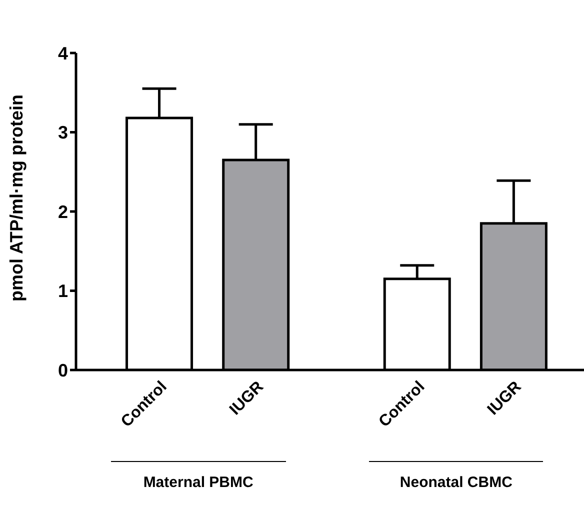 The image size is (584, 506). What do you see at coordinates (63, 370) in the screenshot?
I see `y-tick-label: 0` at bounding box center [63, 370].